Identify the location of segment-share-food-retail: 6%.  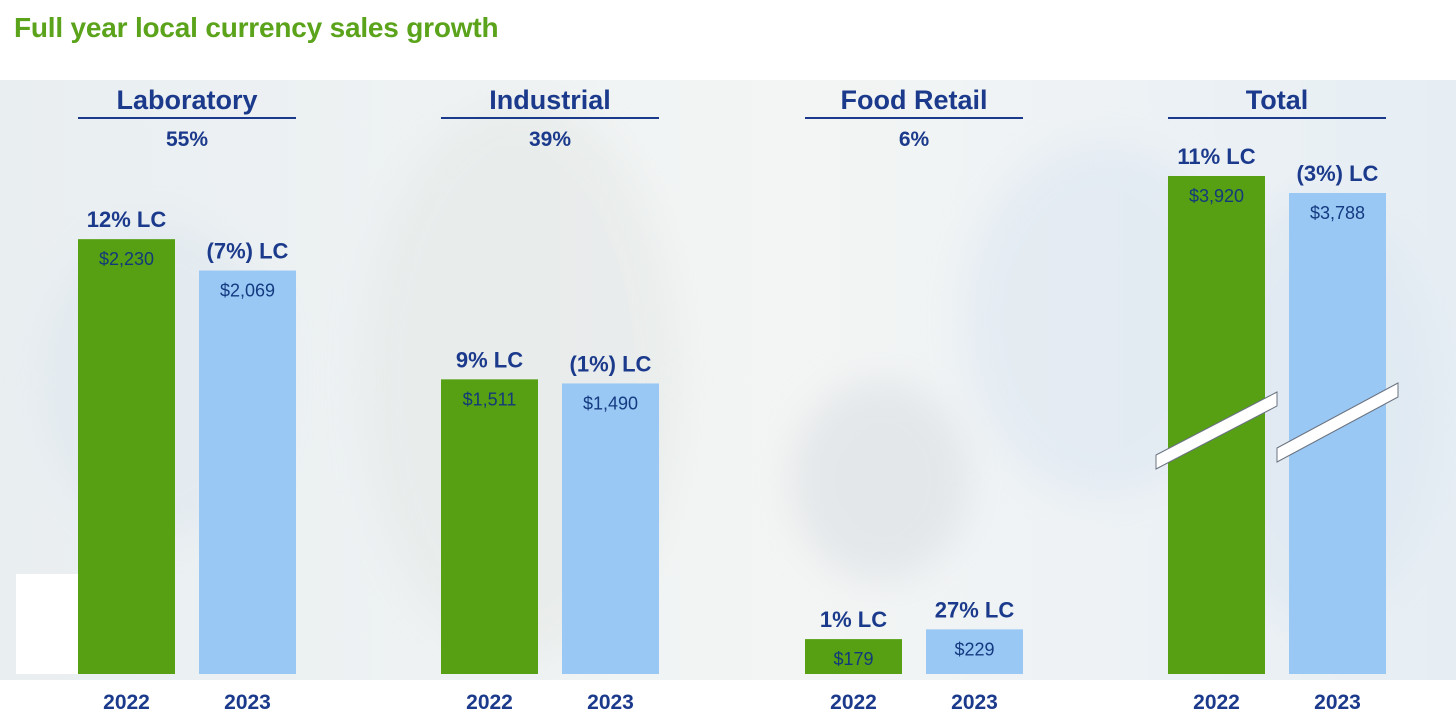
(914, 139).